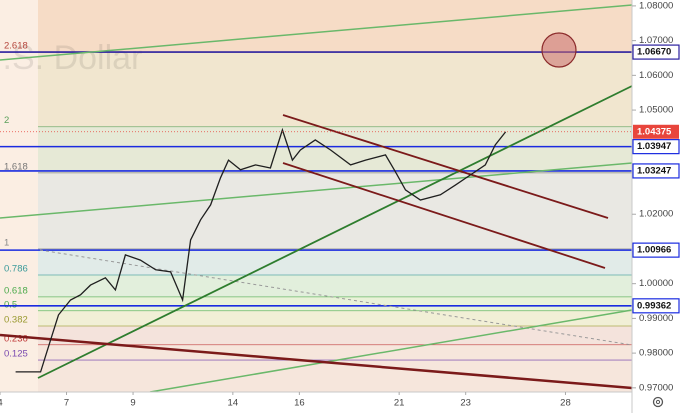 The height and width of the screenshot is (413, 680). I want to click on time-axis, so click(316, 402).